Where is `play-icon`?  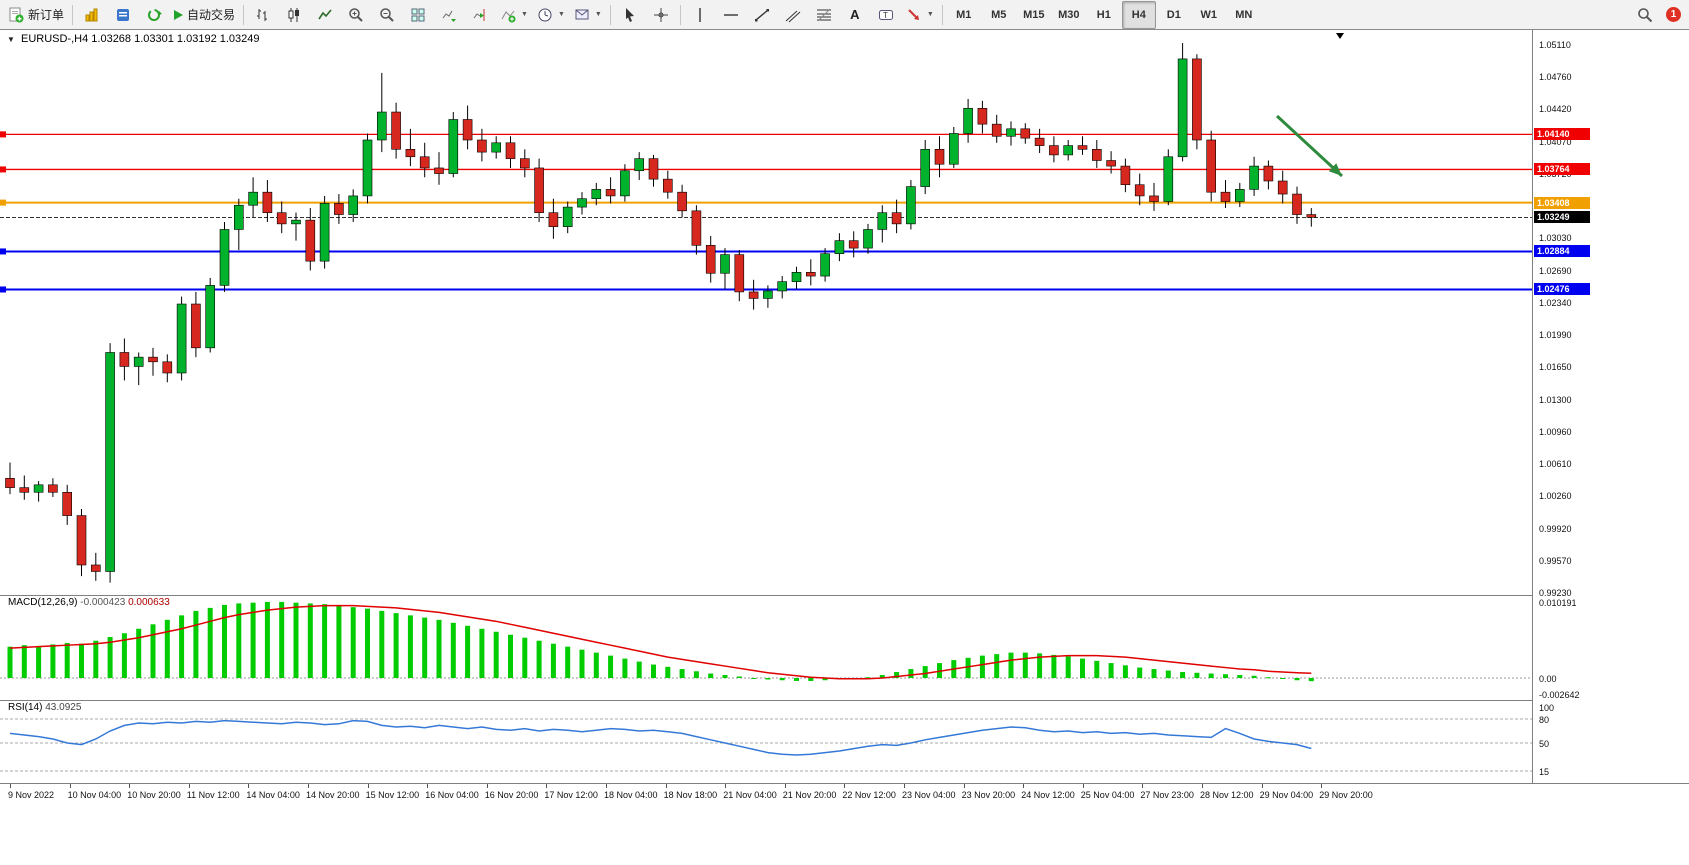 play-icon is located at coordinates (179, 14).